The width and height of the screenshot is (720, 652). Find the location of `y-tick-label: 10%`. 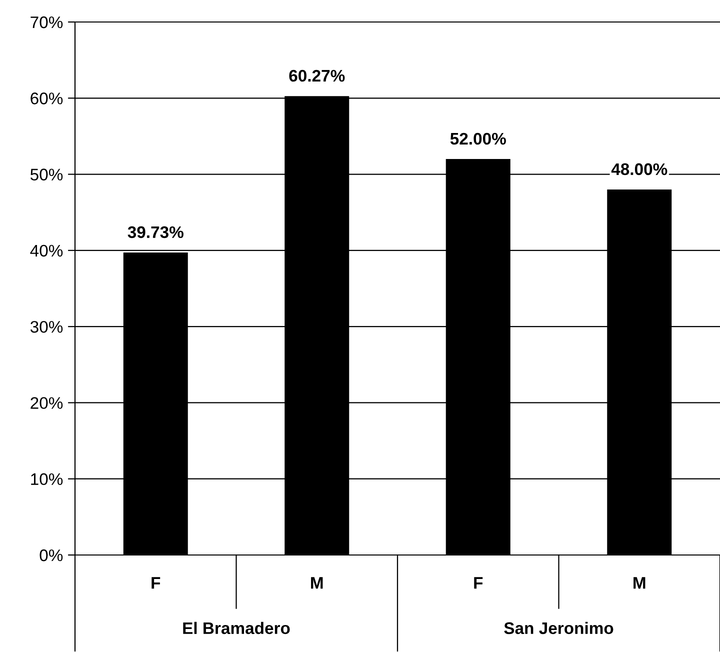

y-tick-label: 10% is located at coordinates (47, 479).